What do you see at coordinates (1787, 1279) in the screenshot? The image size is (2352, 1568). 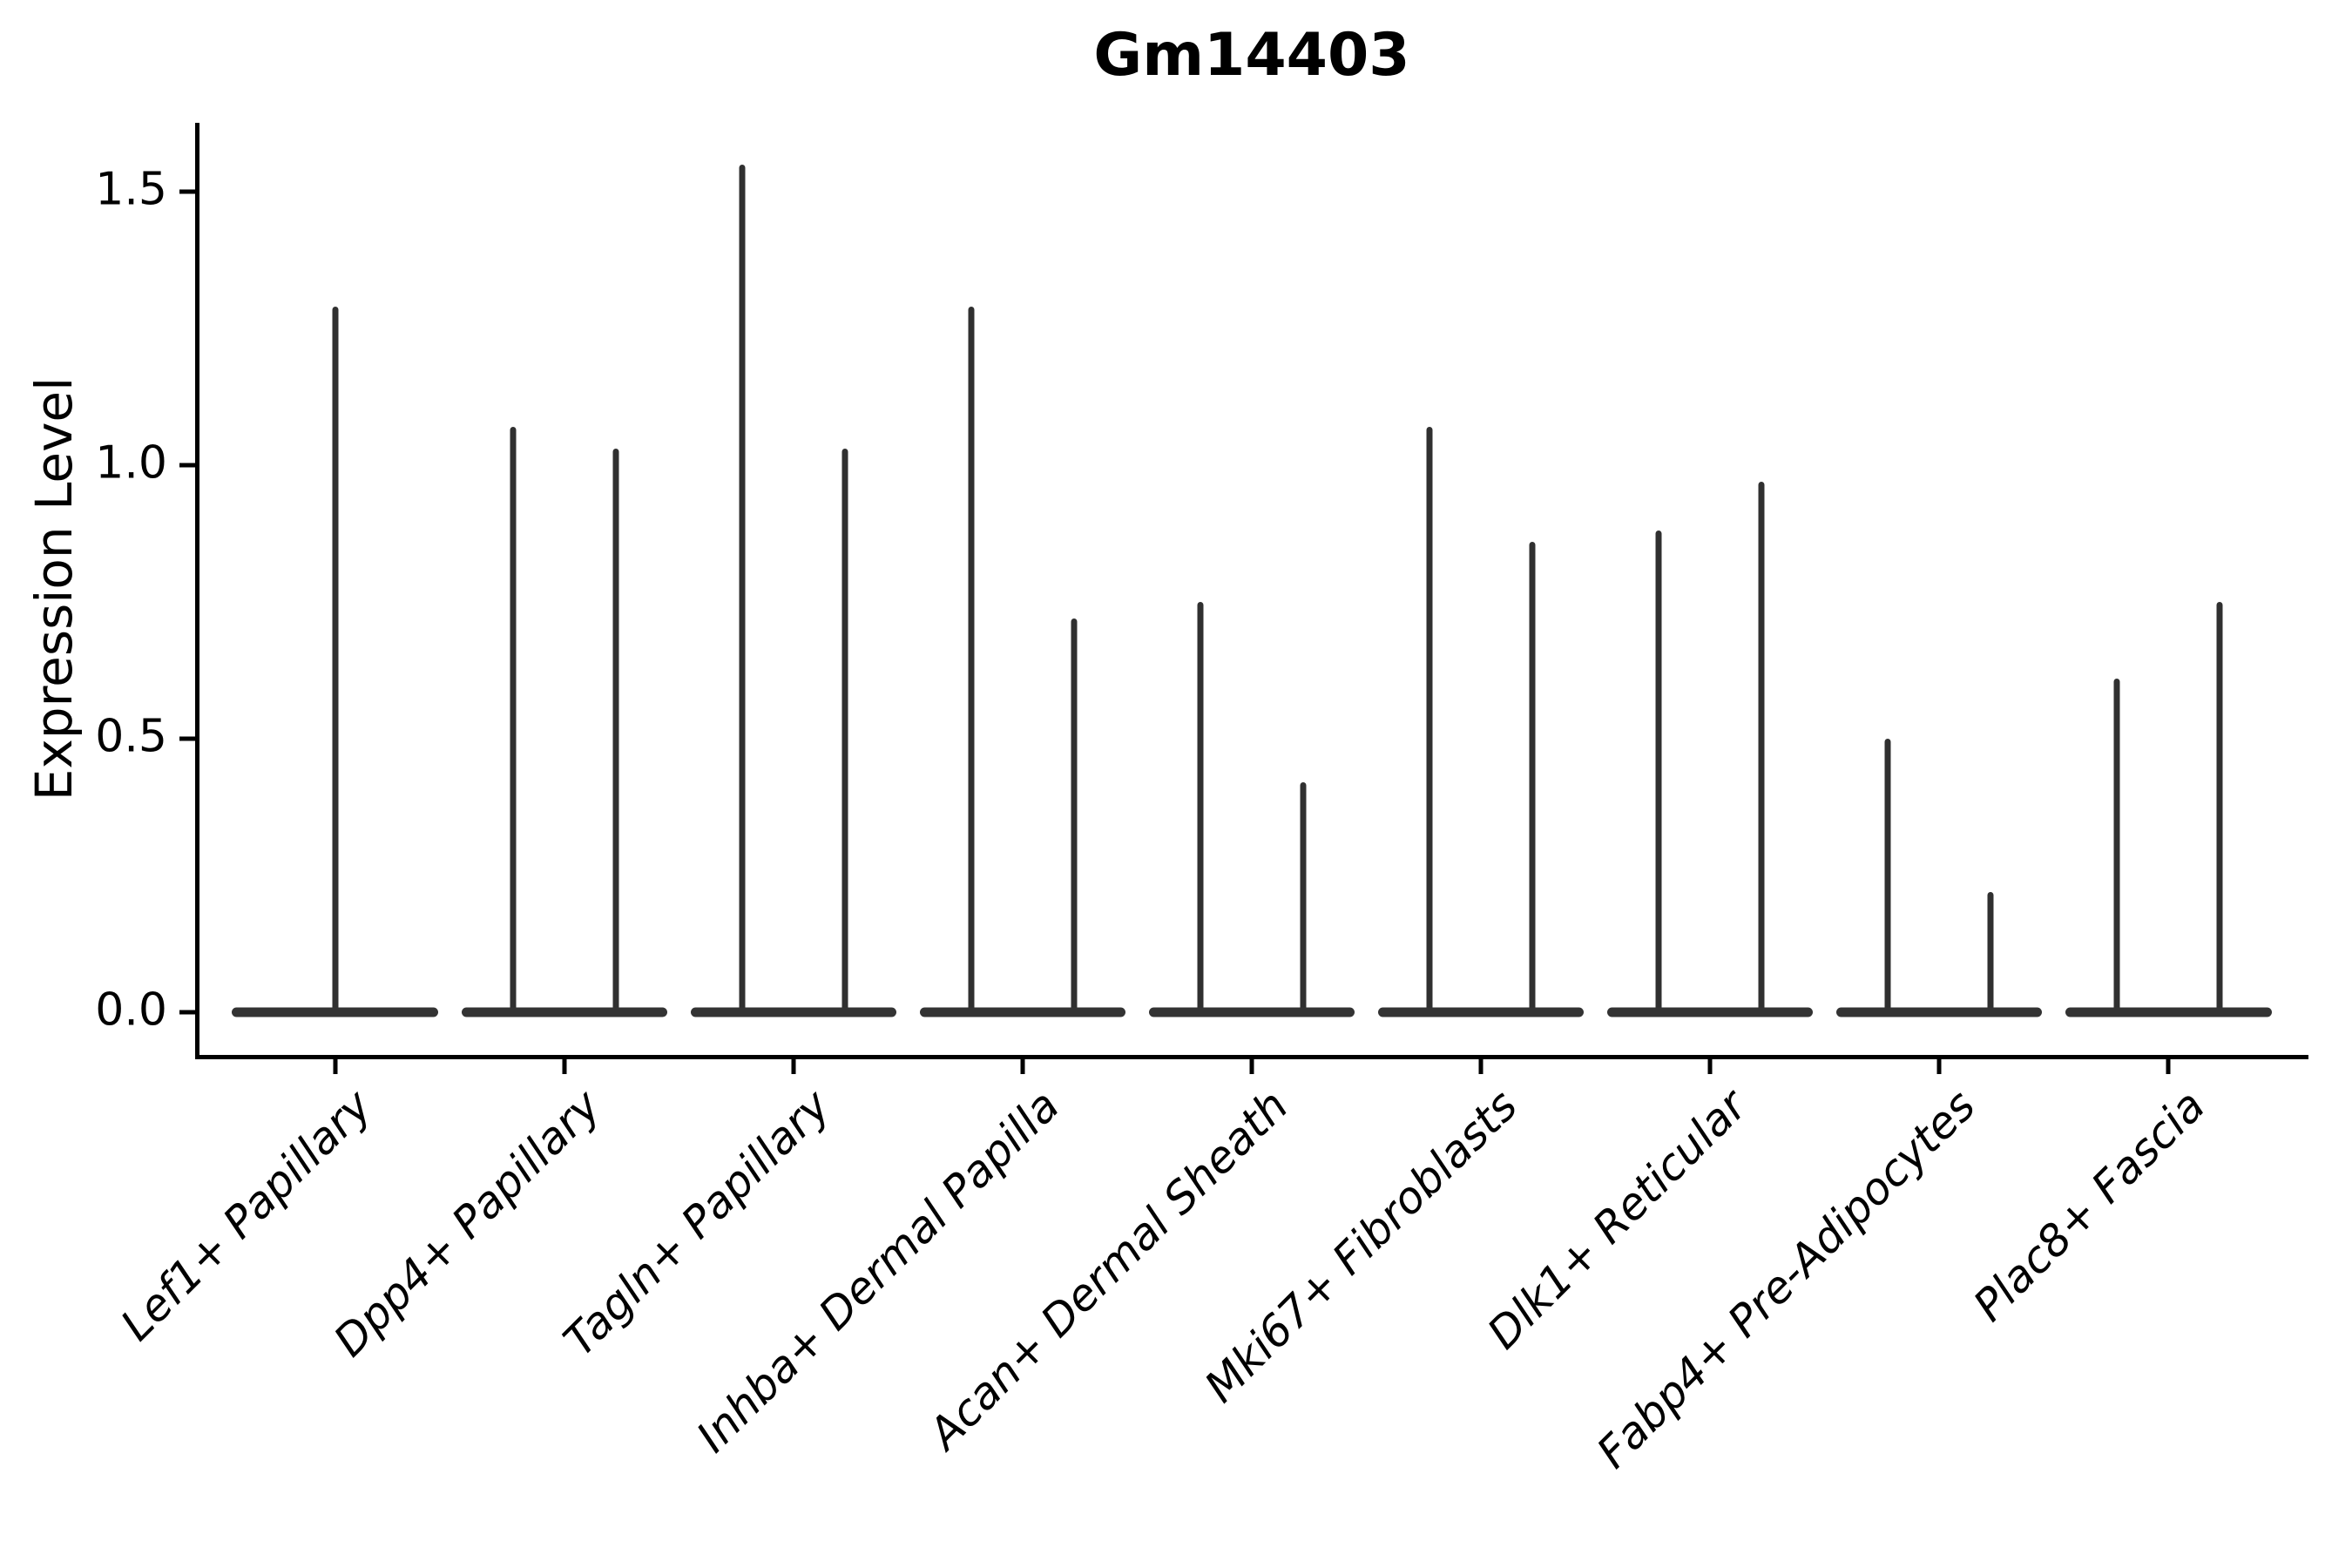 I see `x-tick-label-category: Fabp4+ Pre-Adipocytes` at bounding box center [1787, 1279].